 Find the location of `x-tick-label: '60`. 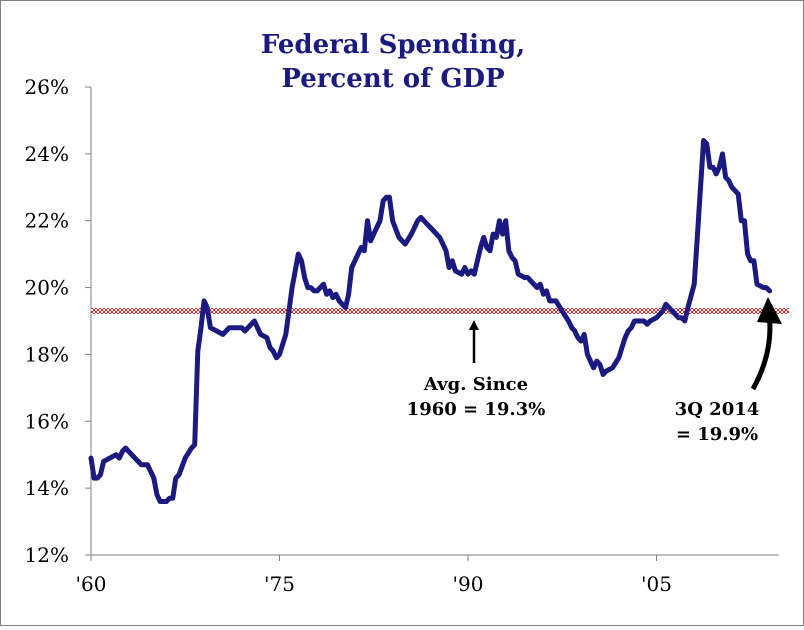

x-tick-label: '60 is located at coordinates (91, 584).